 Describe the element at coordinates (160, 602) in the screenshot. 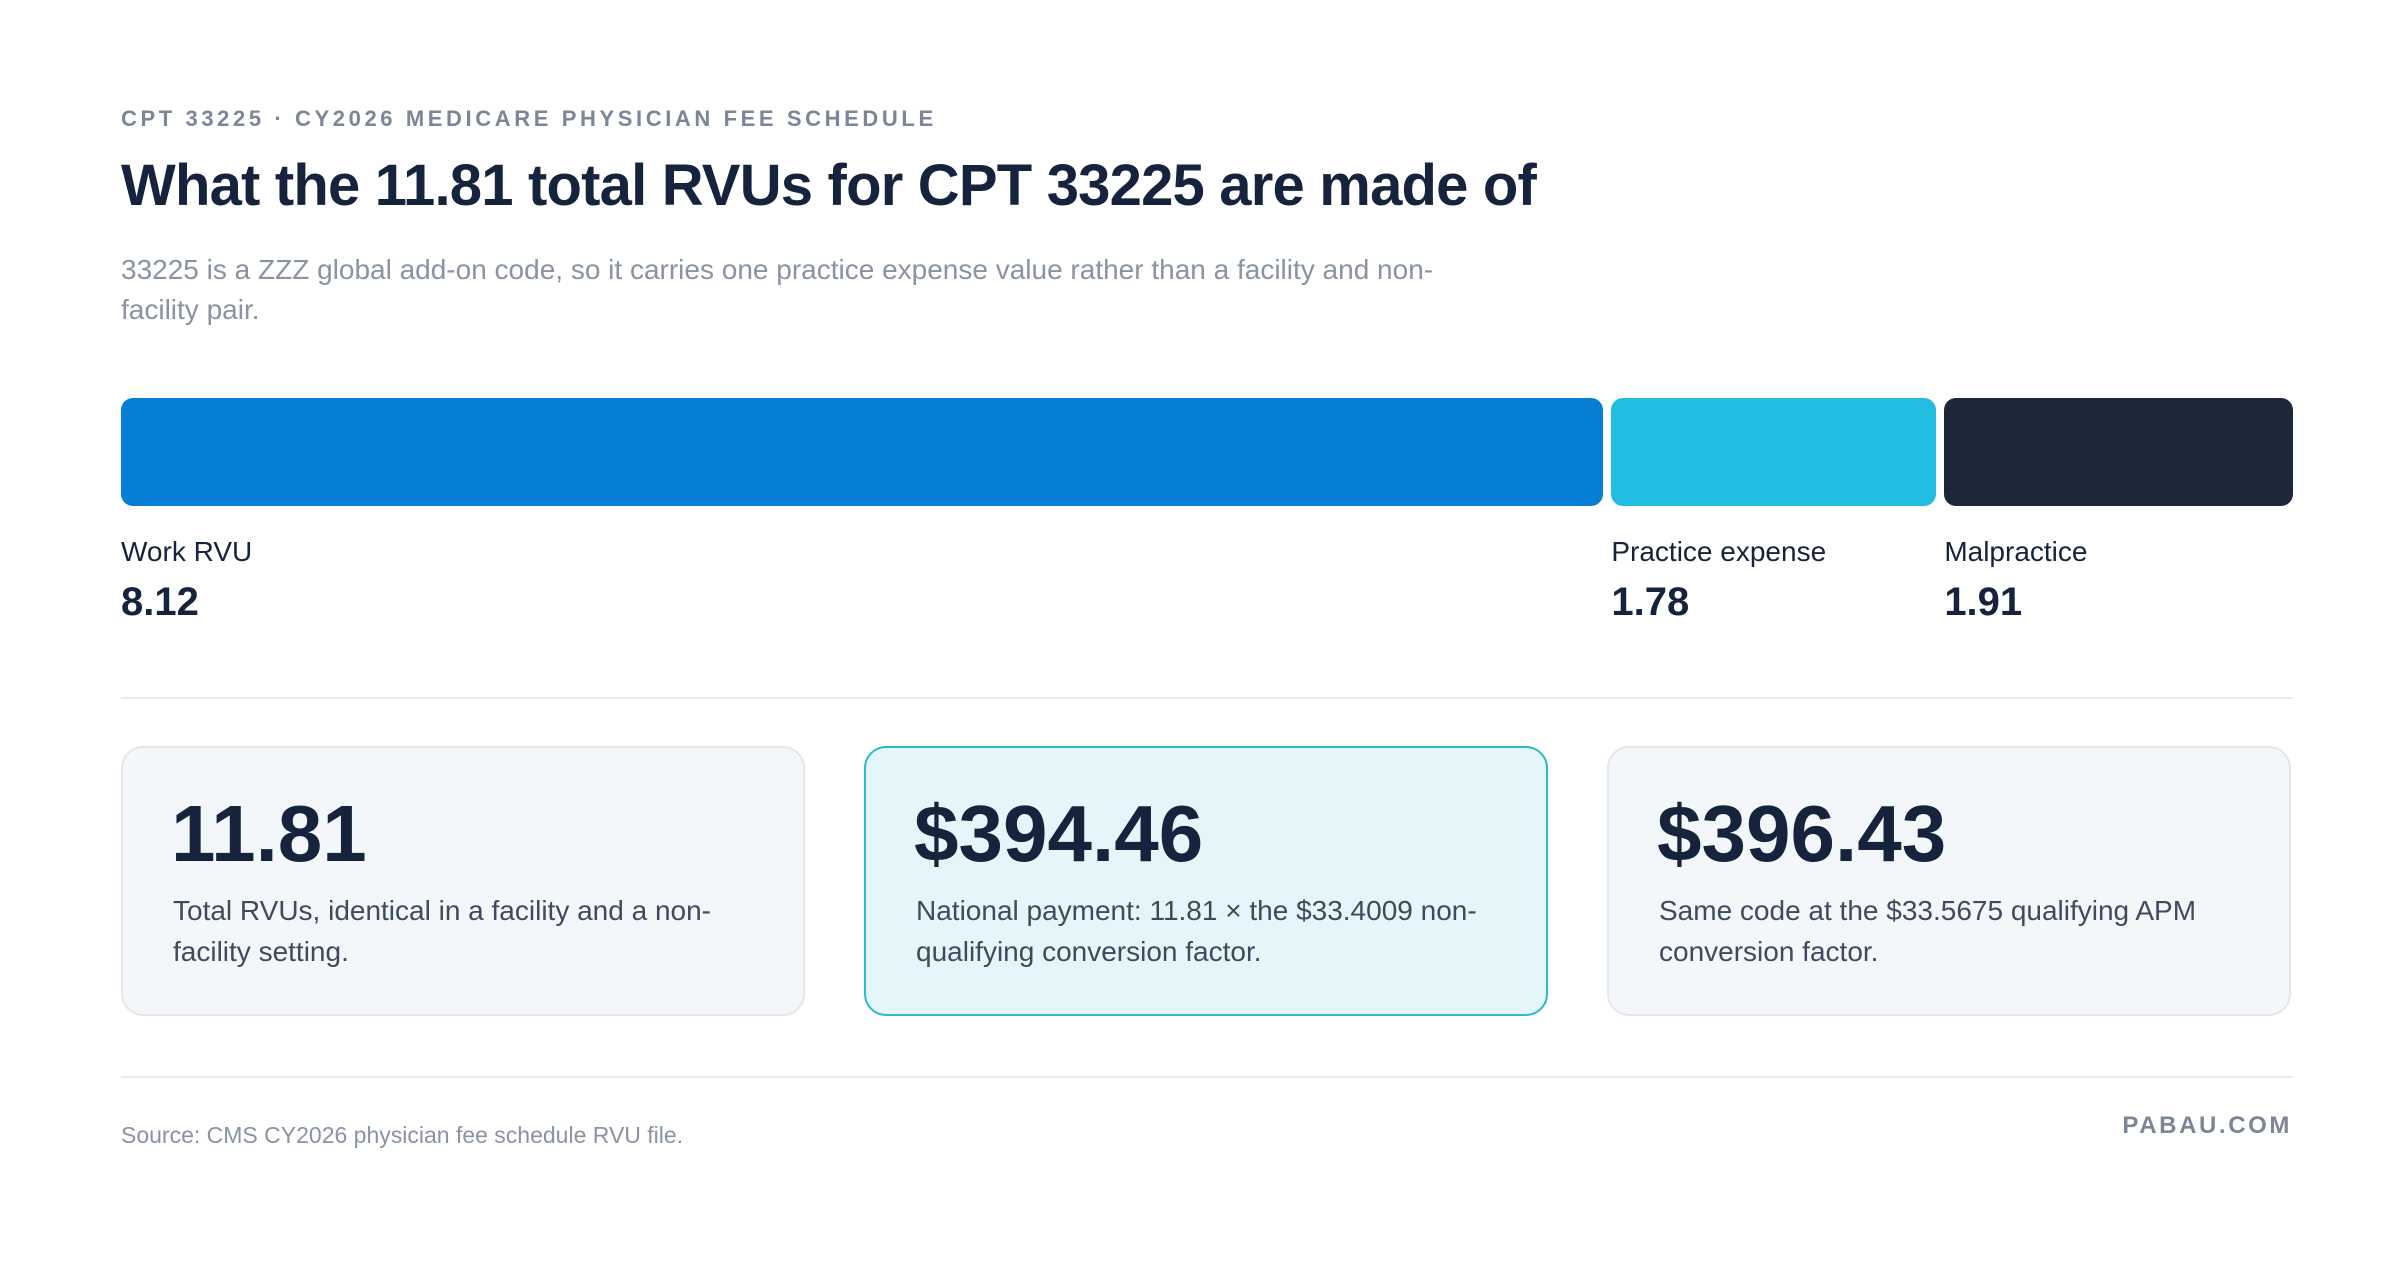

I see `bar-value-work-rvu: 8.12` at that location.